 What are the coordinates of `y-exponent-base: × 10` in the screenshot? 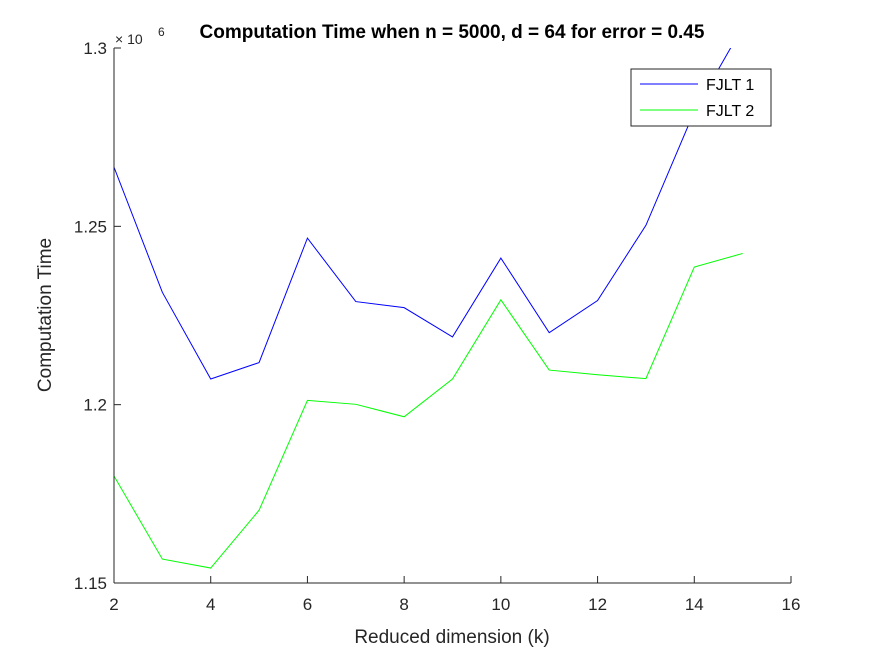 It's located at (129, 39).